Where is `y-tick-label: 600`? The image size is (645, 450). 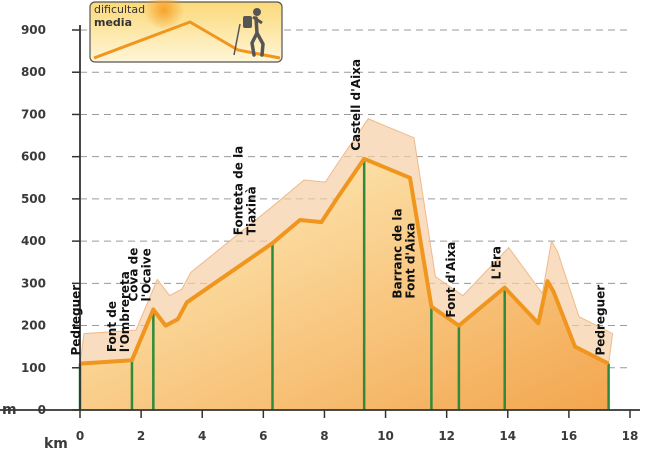 y-tick-label: 600 is located at coordinates (33, 157).